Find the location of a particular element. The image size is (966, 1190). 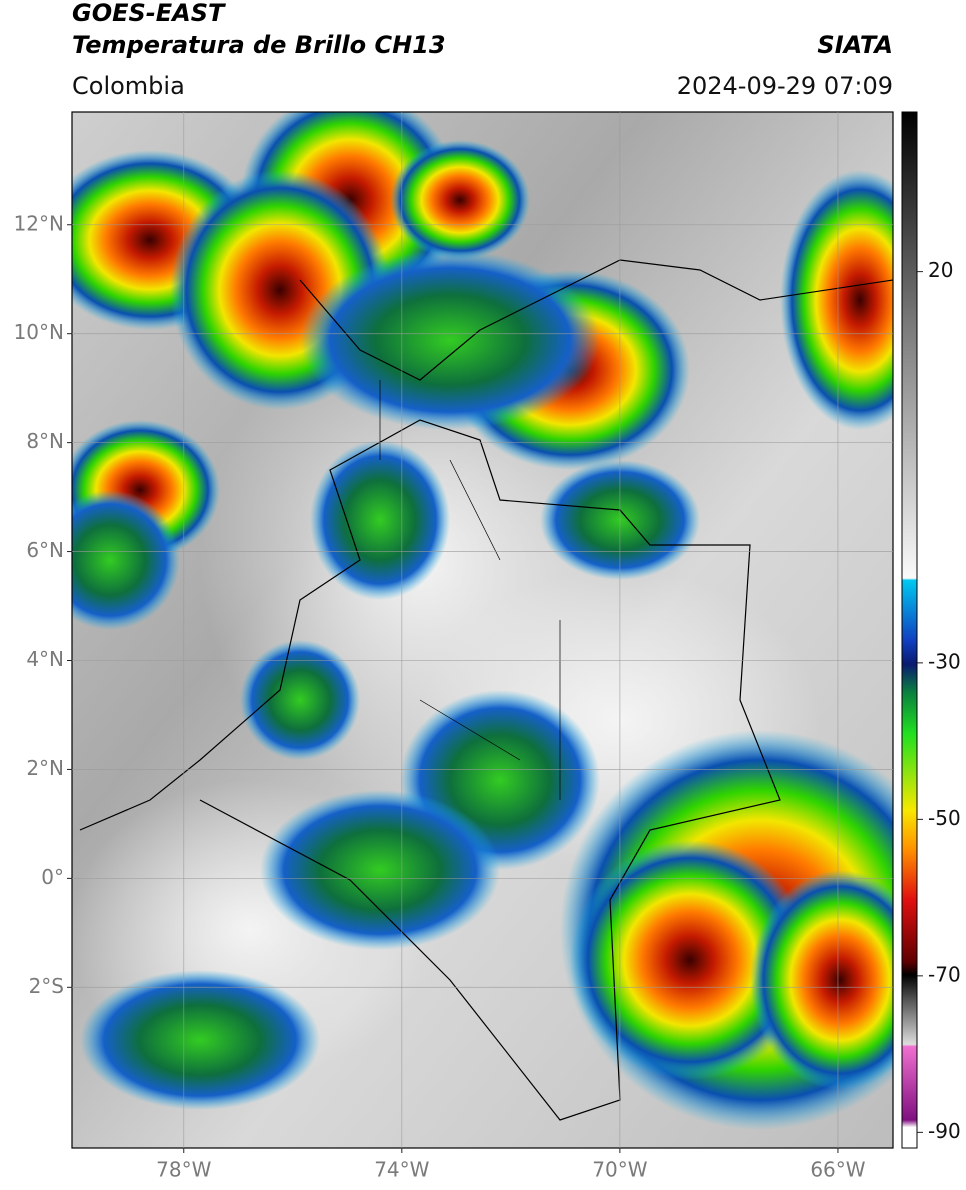

y-tick-label: 0° is located at coordinates (52, 877).